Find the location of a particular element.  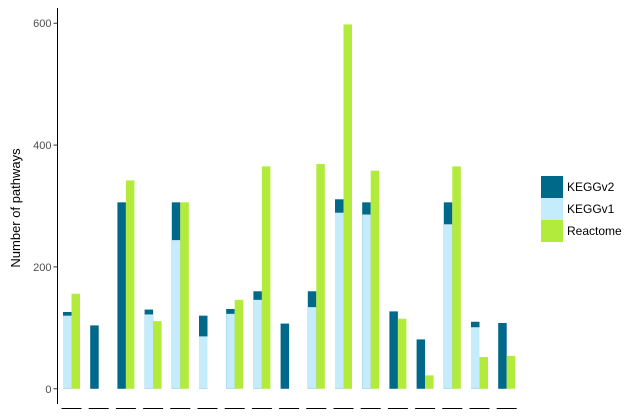

legend-label: Reactome is located at coordinates (594, 231).